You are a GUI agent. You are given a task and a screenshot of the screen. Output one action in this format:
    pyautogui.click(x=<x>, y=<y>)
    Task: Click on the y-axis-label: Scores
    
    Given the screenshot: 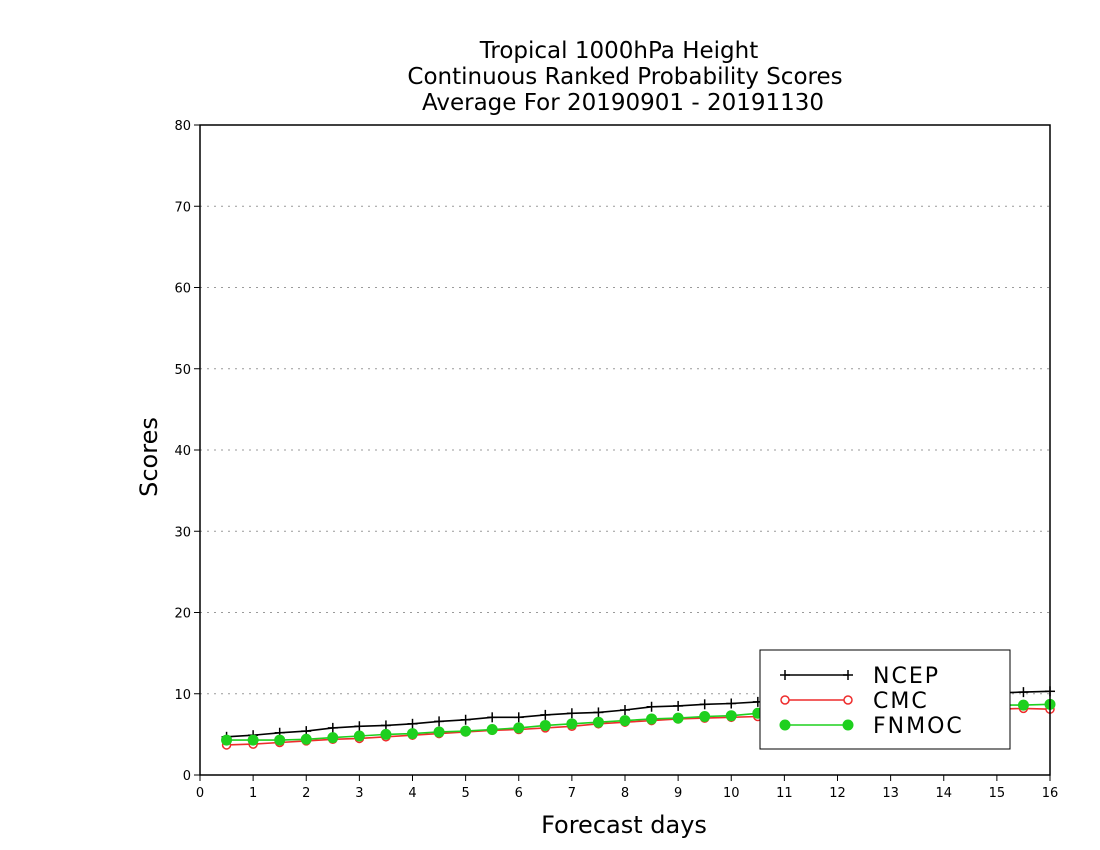 What is the action you would take?
    pyautogui.click(x=149, y=457)
    